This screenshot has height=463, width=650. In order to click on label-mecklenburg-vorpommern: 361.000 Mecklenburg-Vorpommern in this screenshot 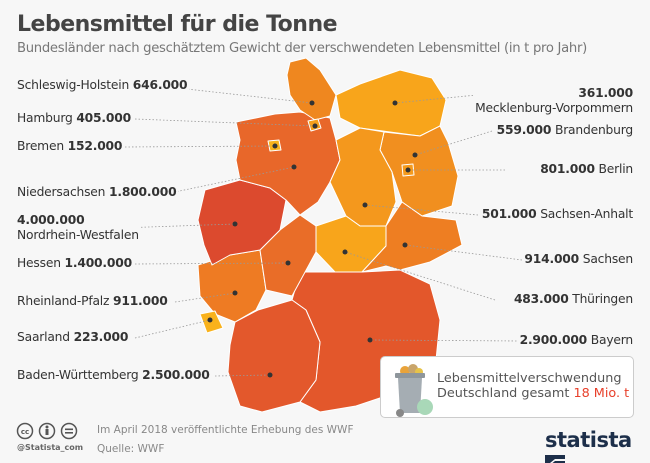, I will do `click(554, 101)`.